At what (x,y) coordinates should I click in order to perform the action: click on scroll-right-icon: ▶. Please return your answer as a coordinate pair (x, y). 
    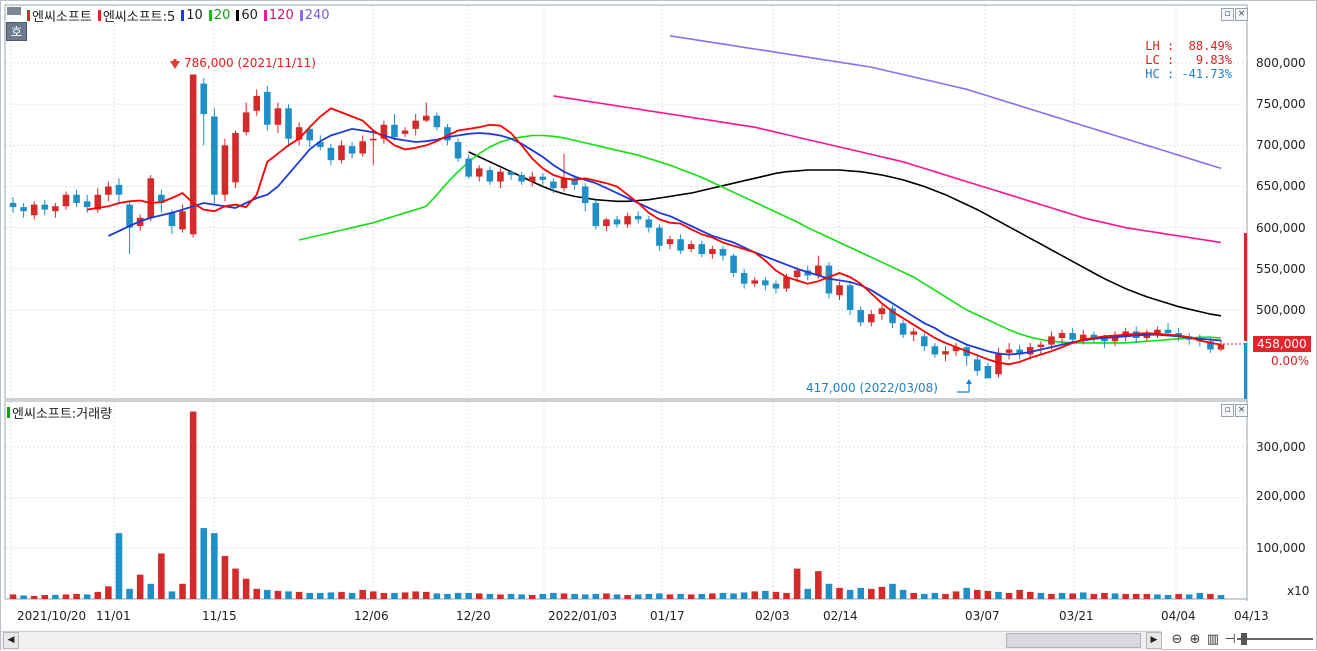
    Looking at the image, I should click on (1154, 640).